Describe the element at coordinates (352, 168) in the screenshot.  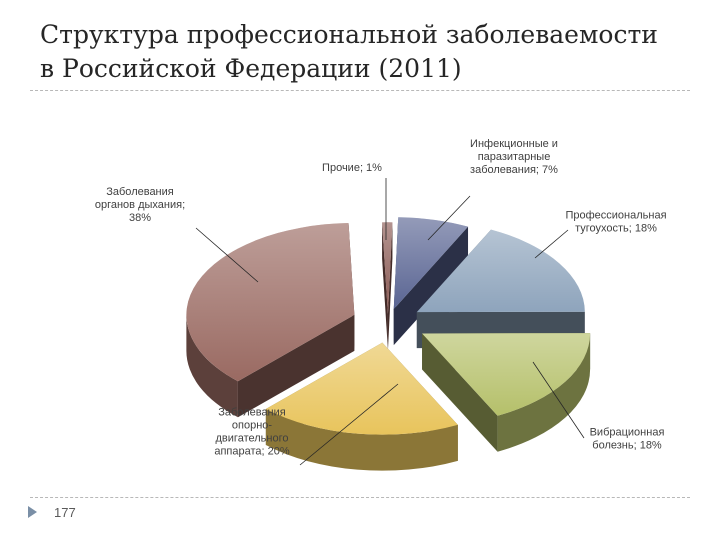
I see `slice-label: Прочие; 1%` at that location.